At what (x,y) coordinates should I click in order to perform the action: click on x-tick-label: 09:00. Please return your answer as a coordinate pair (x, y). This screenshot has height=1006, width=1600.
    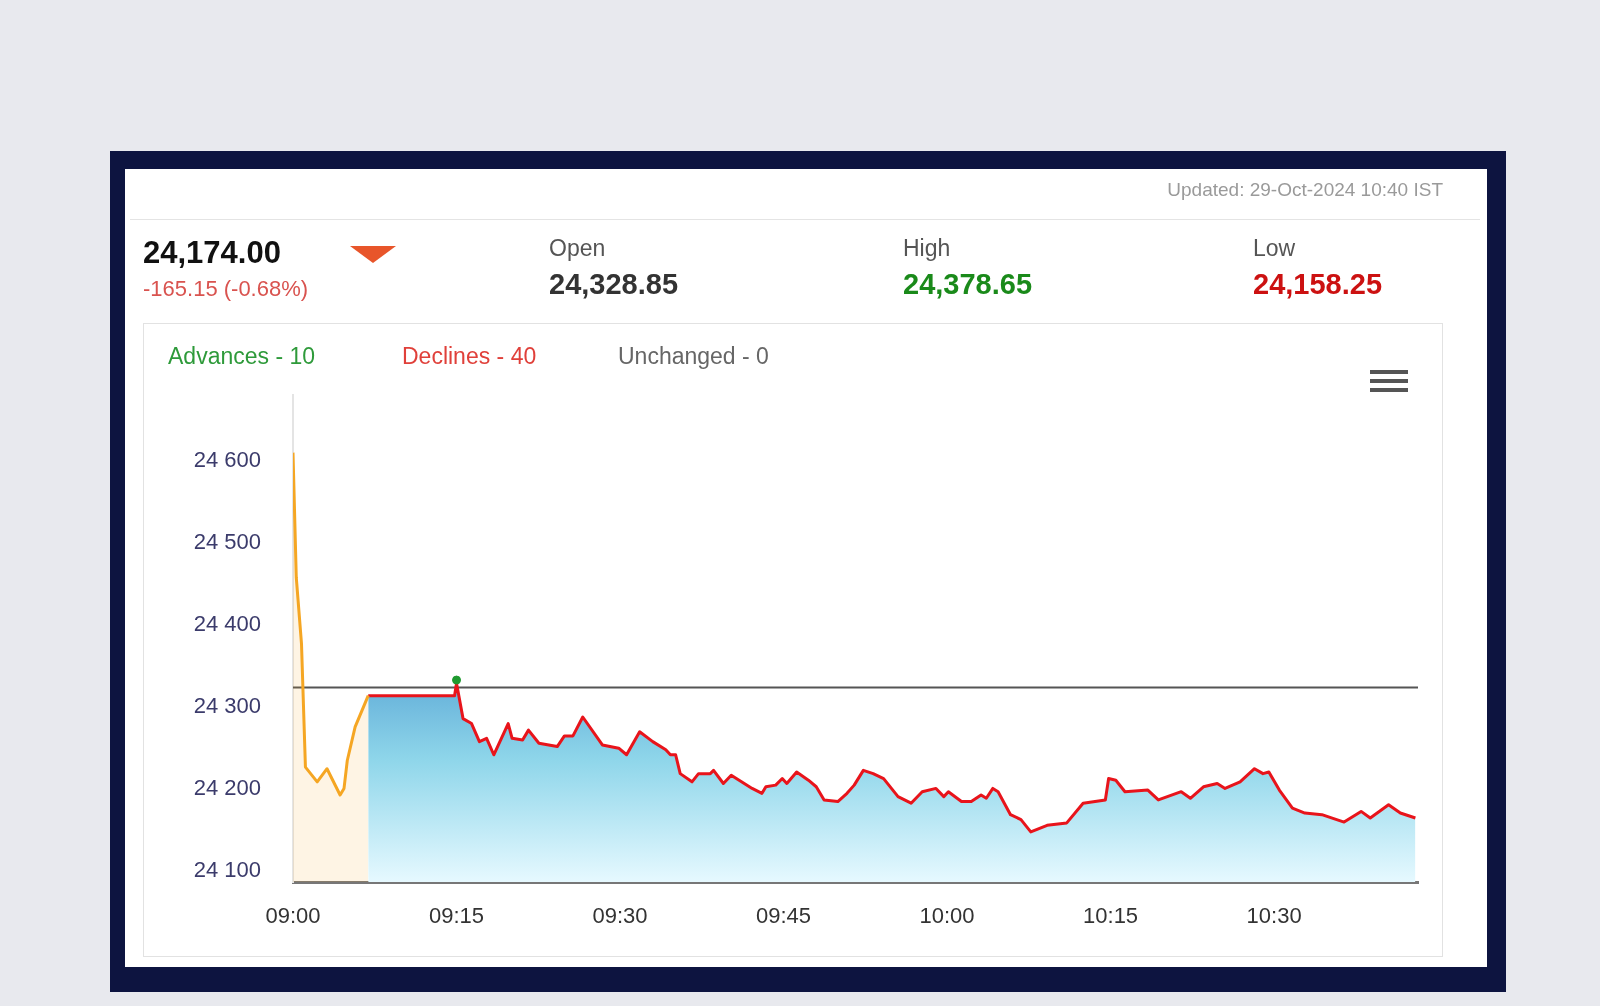
    Looking at the image, I should click on (293, 916).